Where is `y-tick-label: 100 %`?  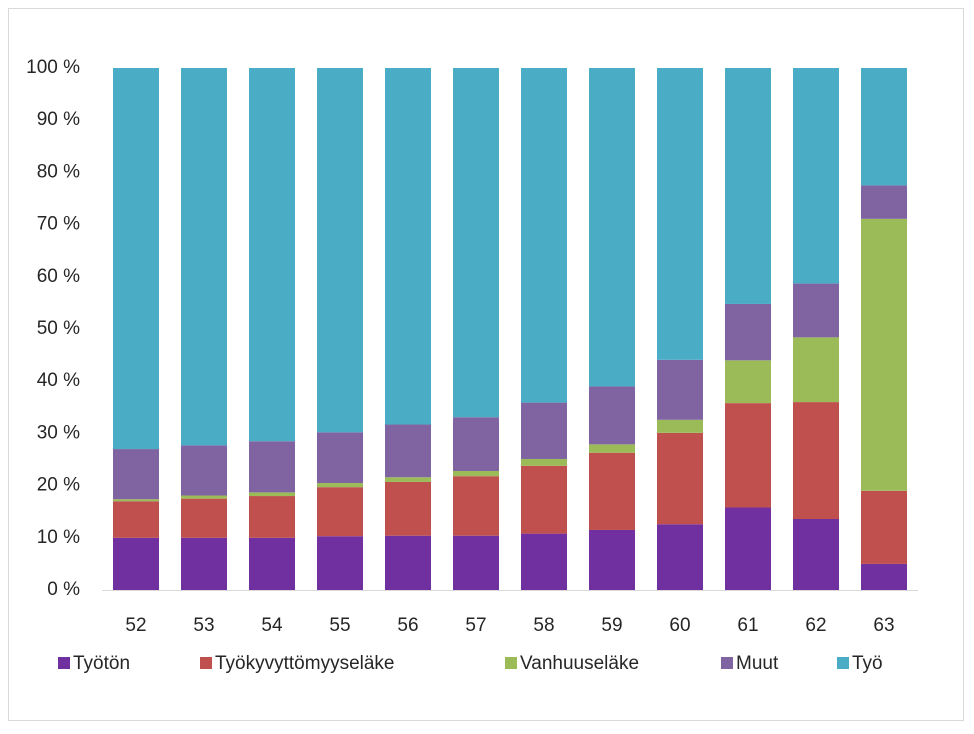 y-tick-label: 100 % is located at coordinates (53, 67).